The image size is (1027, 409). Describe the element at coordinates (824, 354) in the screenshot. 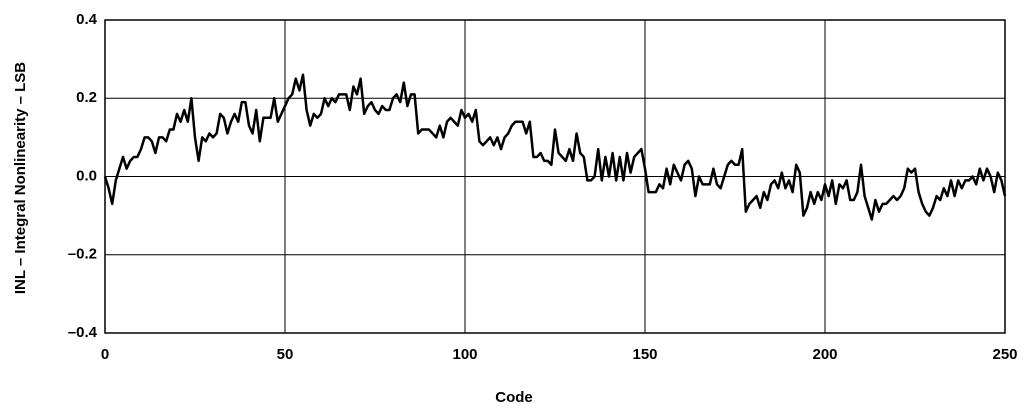

I see `x-tick-label: 200` at that location.